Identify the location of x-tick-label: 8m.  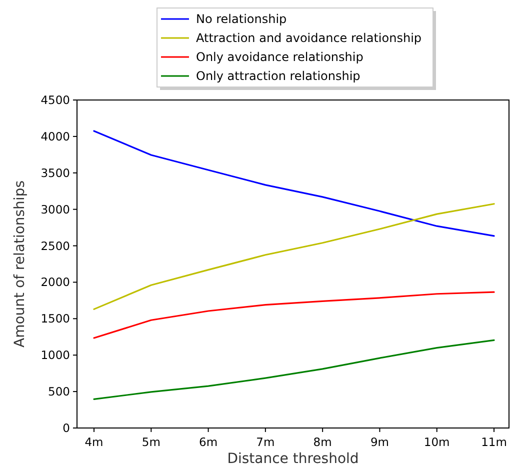
(322, 442).